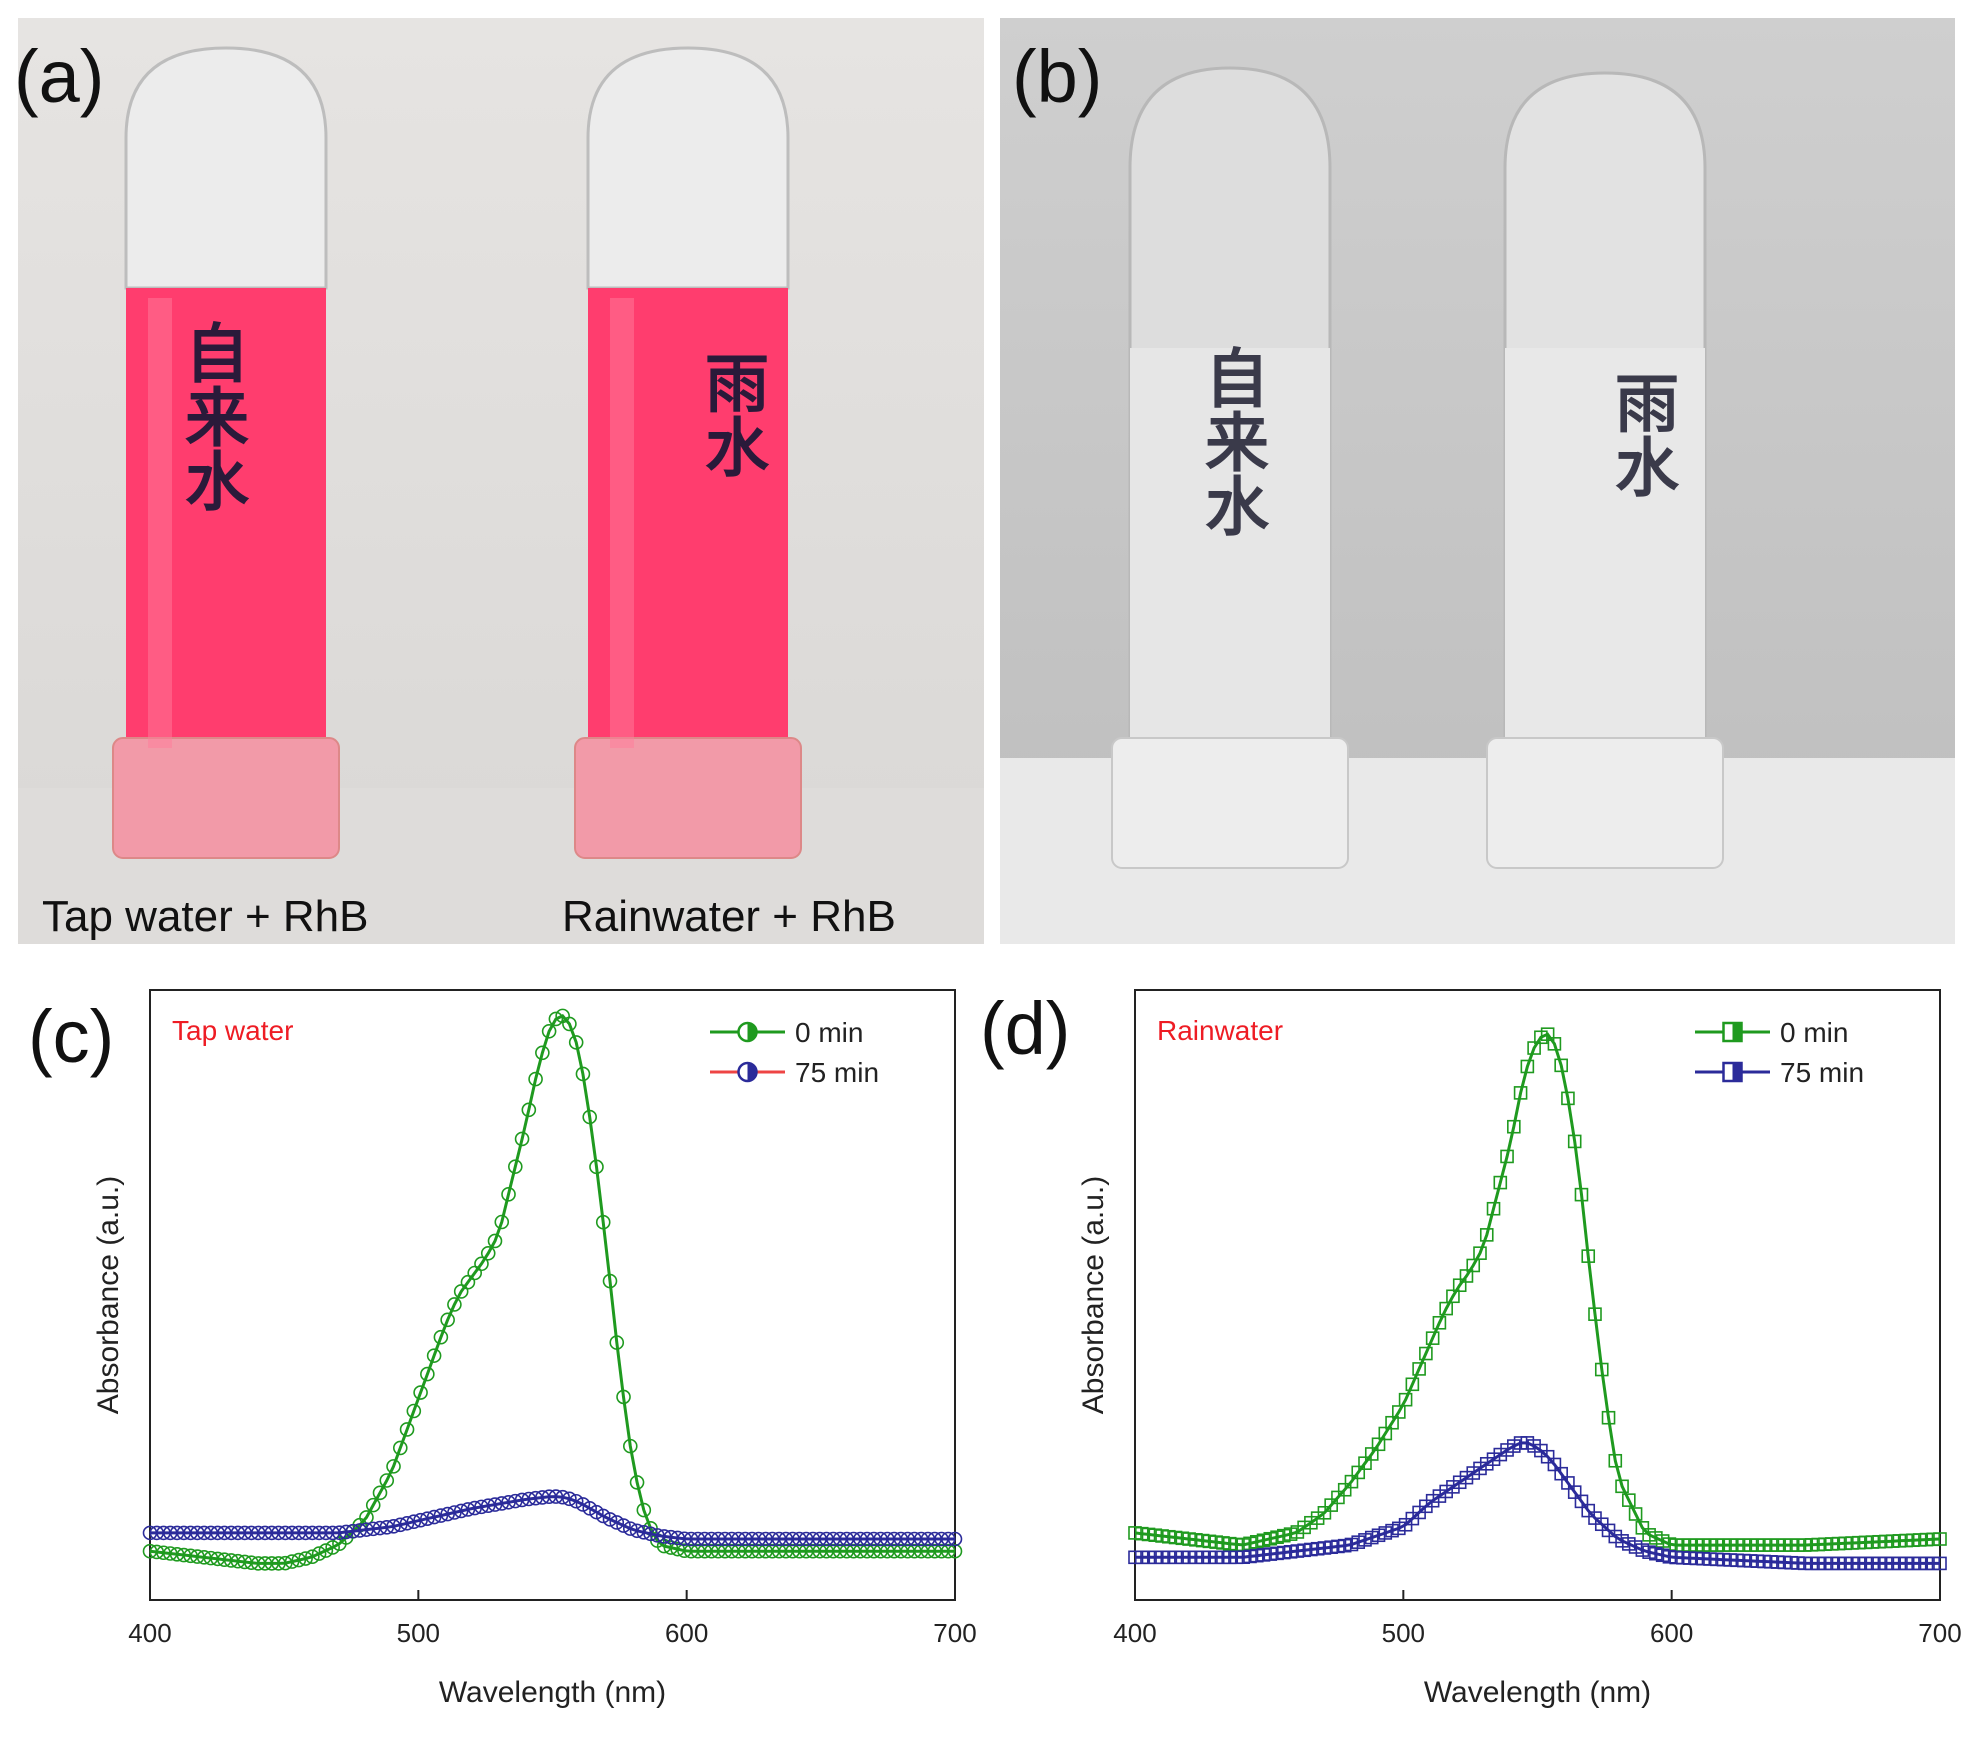  I want to click on x-tick-label: 700, so click(1939, 1633).